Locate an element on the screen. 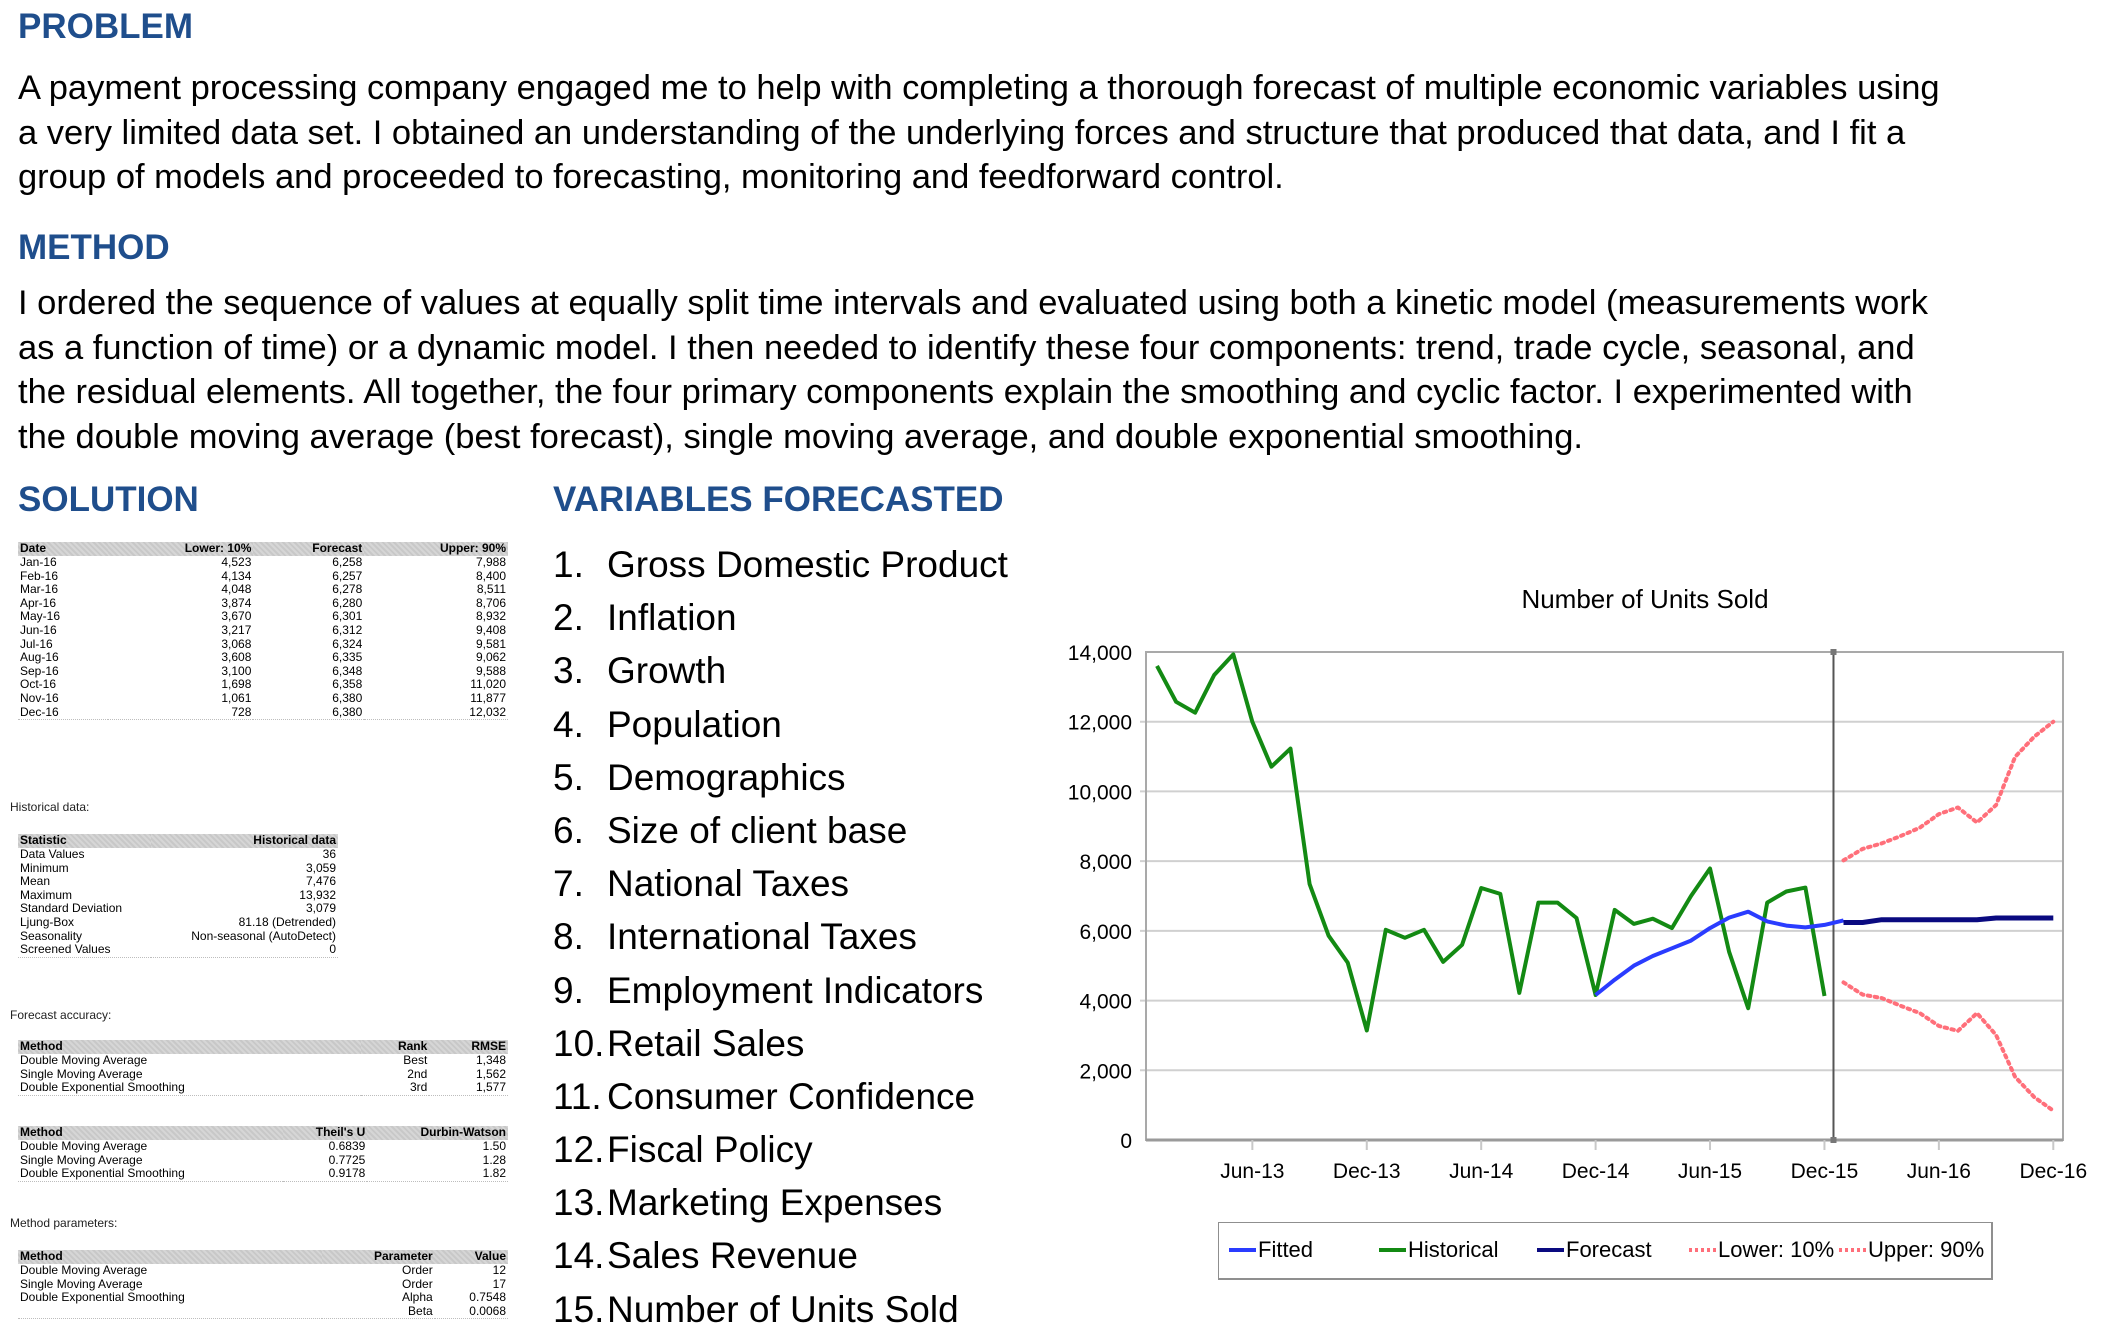 The height and width of the screenshot is (1341, 2103). table-cell: Best is located at coordinates (415, 1060).